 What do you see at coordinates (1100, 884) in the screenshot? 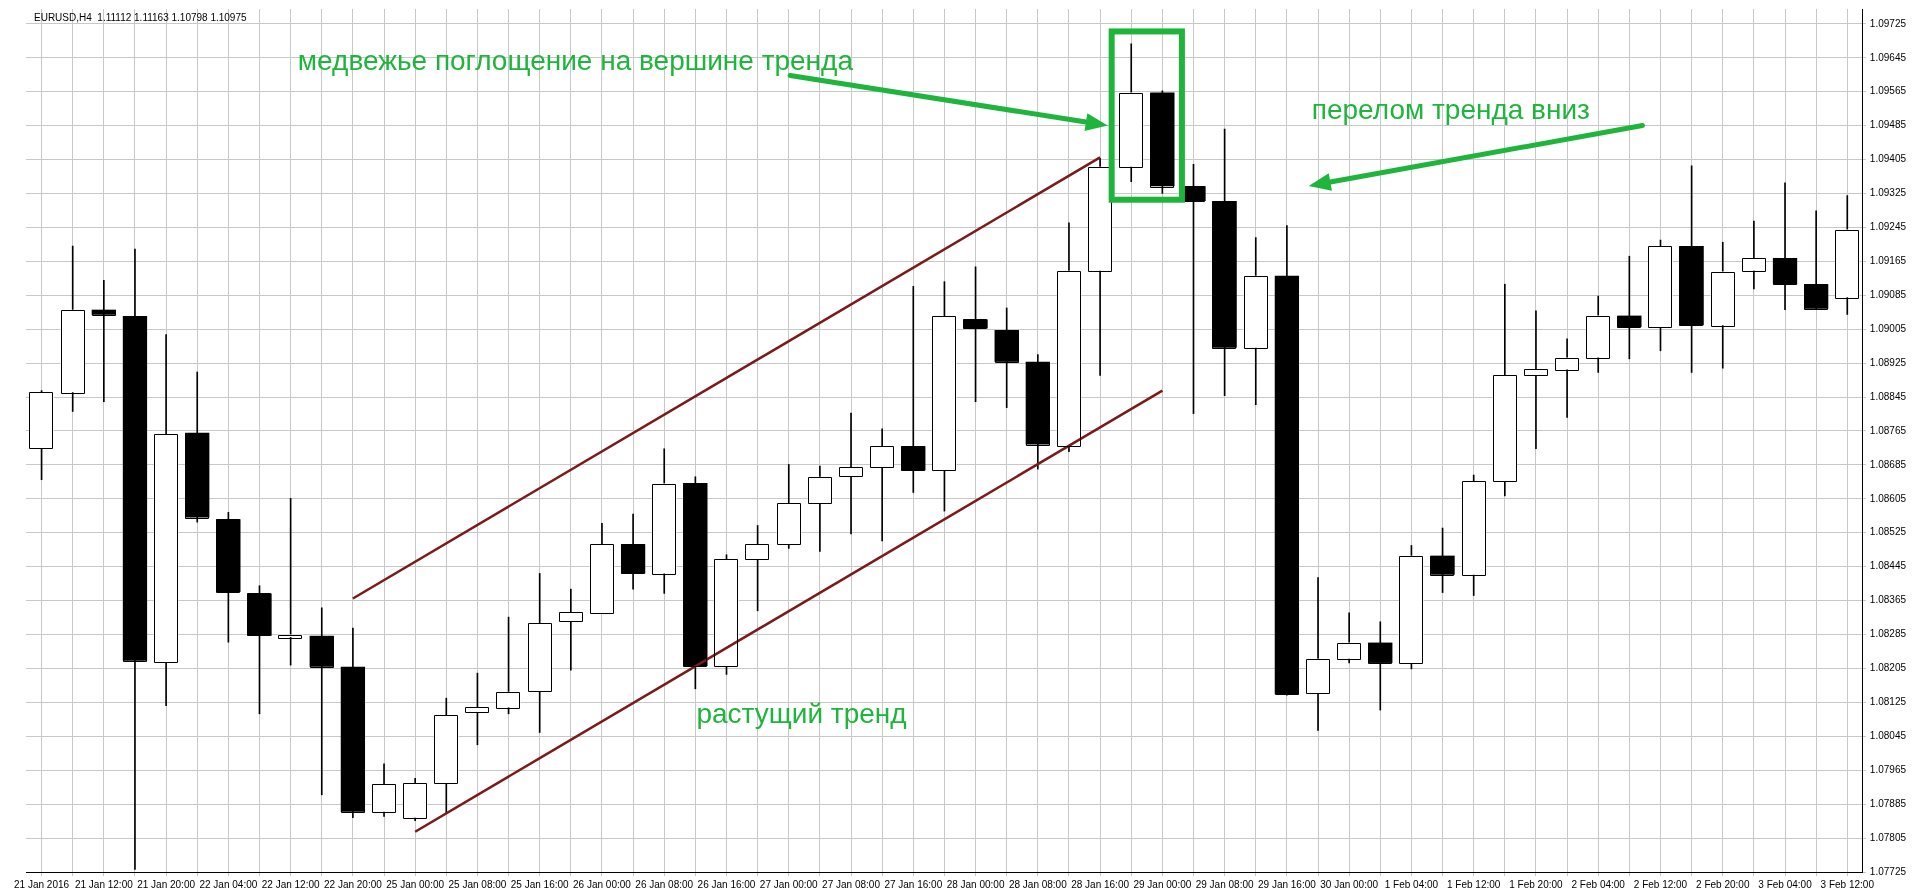
I see `x-tick-label: 28 Jan 16:00` at bounding box center [1100, 884].